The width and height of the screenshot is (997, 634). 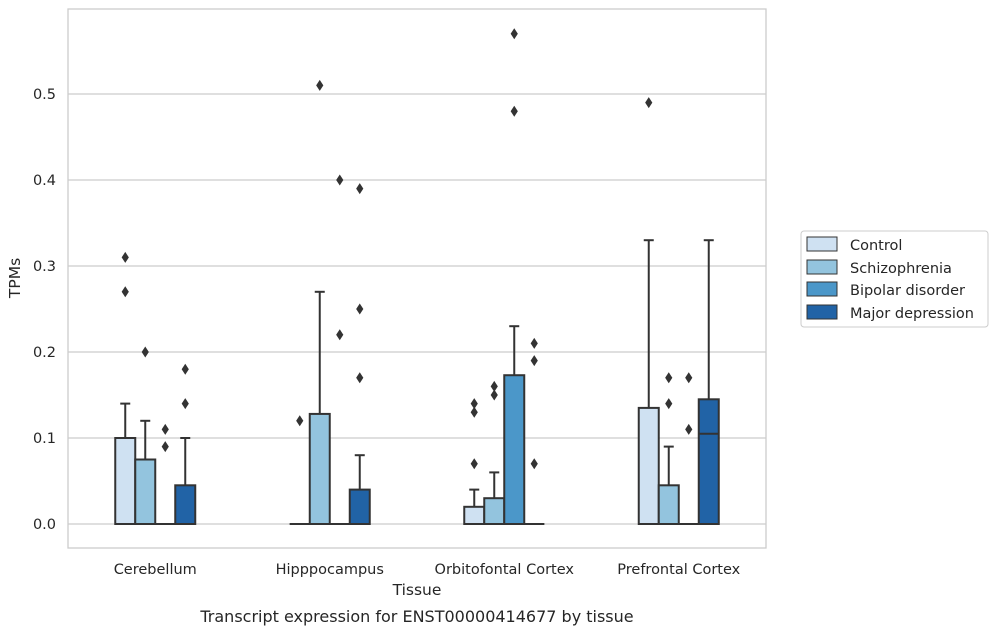 What do you see at coordinates (668, 448) in the screenshot?
I see `box-schizophrenia-prefrontal-cortex` at bounding box center [668, 448].